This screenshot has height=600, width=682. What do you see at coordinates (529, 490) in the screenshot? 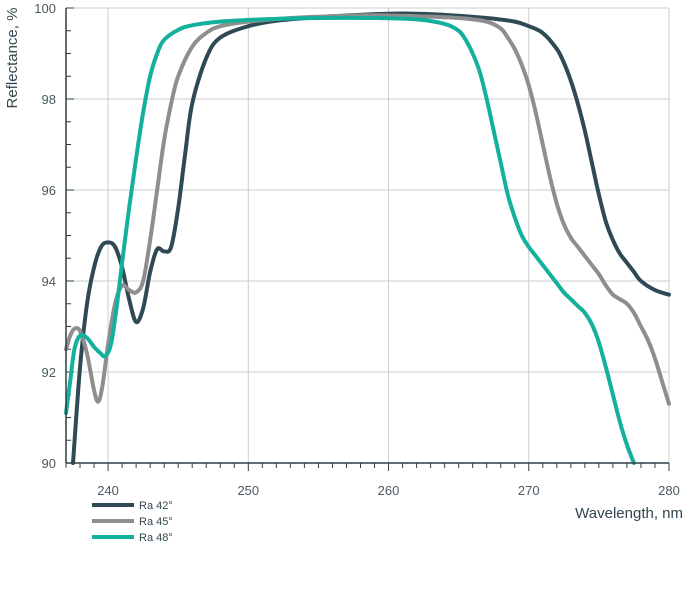
I see `x-tick-label: 270` at bounding box center [529, 490].